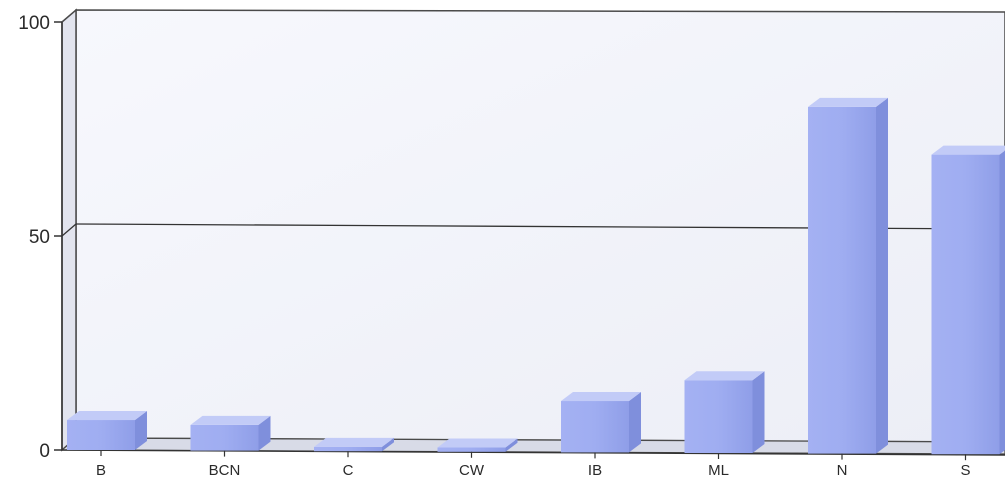 This screenshot has height=483, width=1005. I want to click on y-tick-label: 50, so click(39, 237).